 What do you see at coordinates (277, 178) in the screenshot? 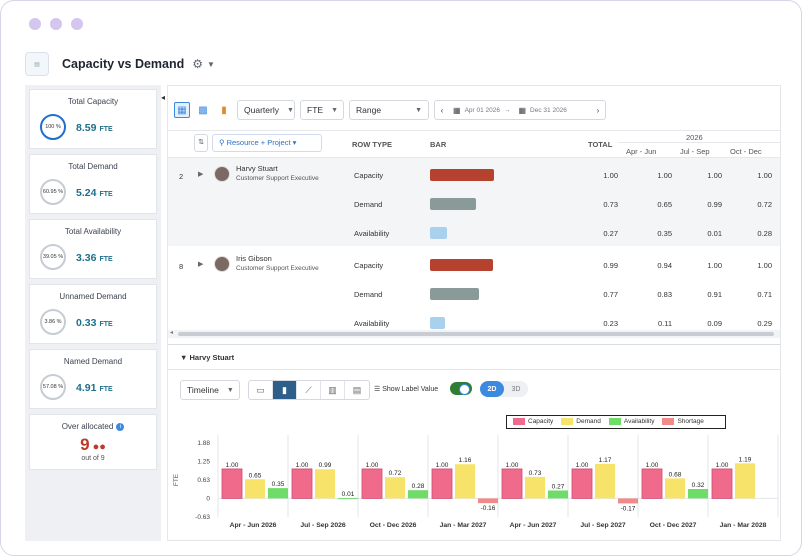
I see `resource-role: Customer Support Executive` at bounding box center [277, 178].